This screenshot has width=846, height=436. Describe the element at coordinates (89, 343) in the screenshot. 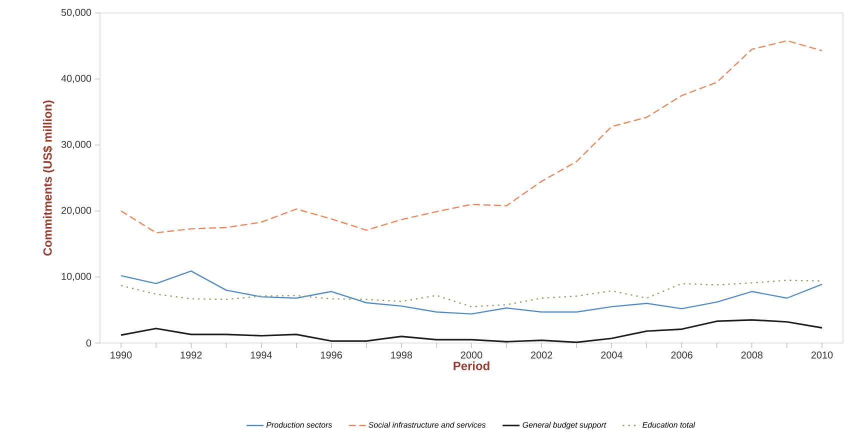

I see `y-tick-label: 0` at that location.